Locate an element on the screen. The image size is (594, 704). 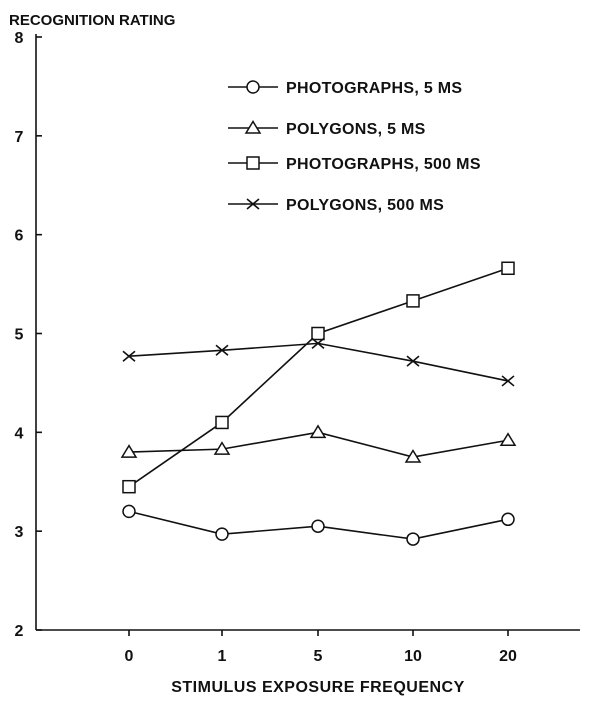
y-tick-label: 6 is located at coordinates (19, 236).